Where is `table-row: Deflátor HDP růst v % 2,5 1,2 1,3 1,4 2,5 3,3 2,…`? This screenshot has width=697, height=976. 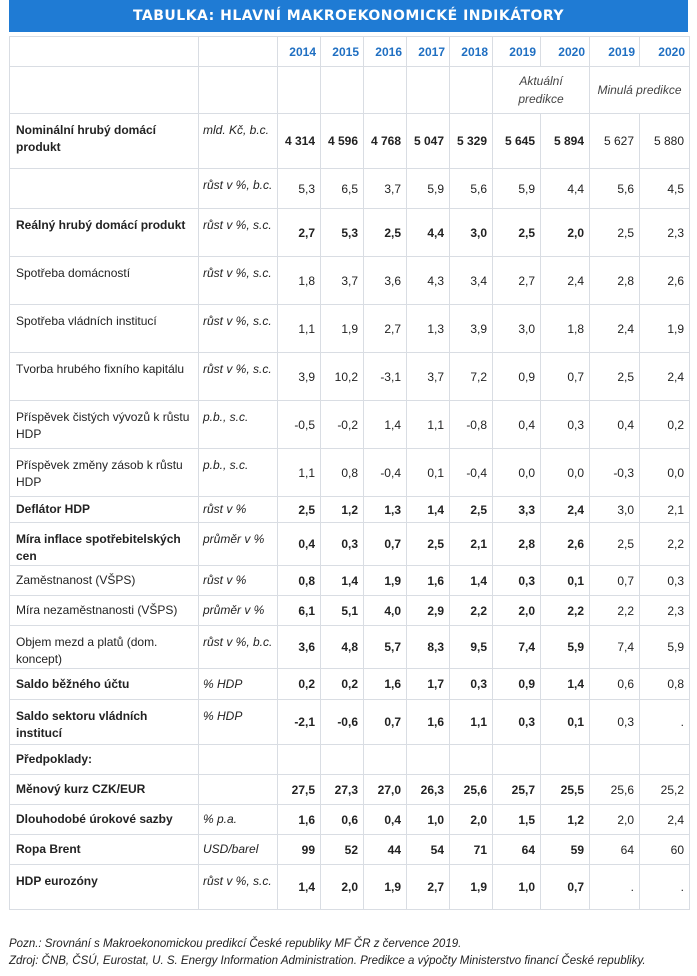 table-row: Deflátor HDP růst v % 2,5 1,2 1,3 1,4 2,5 3,3 2,… is located at coordinates (349, 509).